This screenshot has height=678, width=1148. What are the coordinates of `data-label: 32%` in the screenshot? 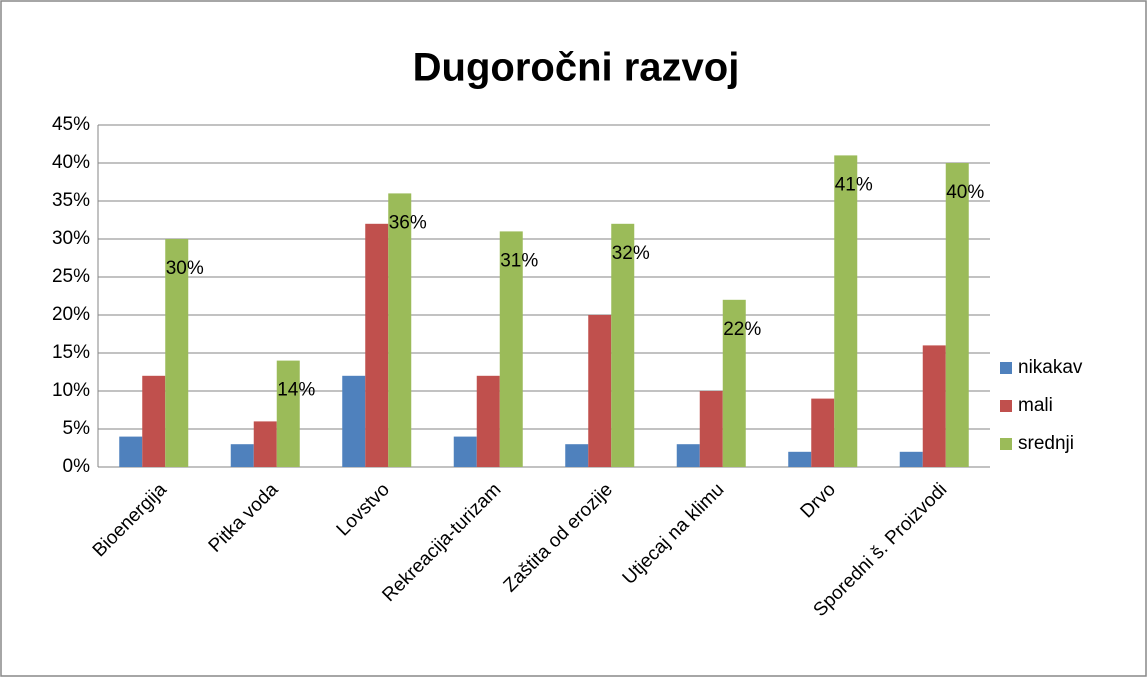 It's located at (631, 253).